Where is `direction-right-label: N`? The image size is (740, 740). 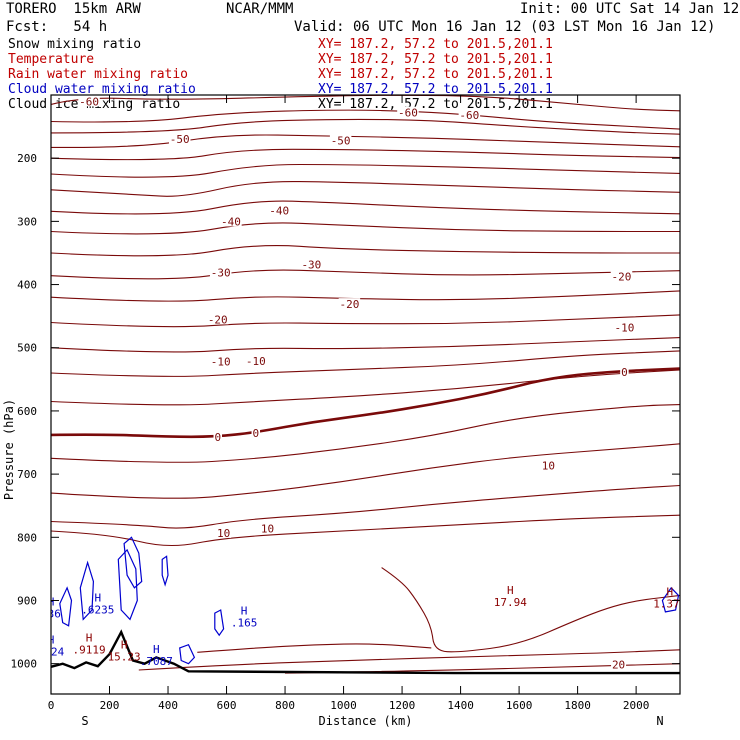
direction-right-label: N is located at coordinates (659, 721).